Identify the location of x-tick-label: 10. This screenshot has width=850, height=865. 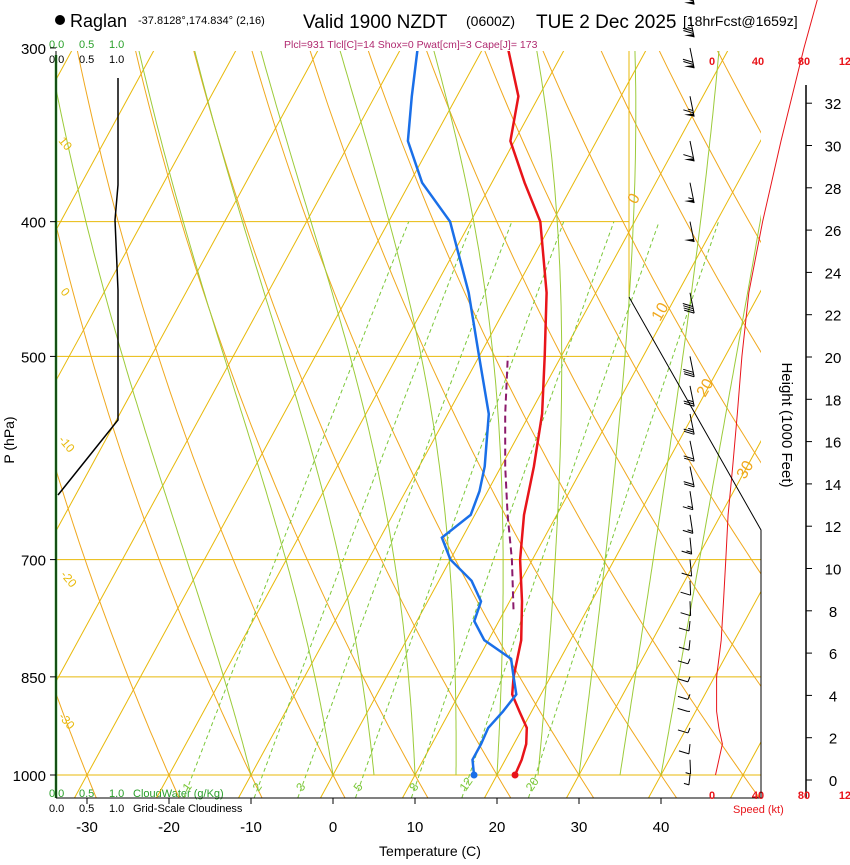
(415, 827).